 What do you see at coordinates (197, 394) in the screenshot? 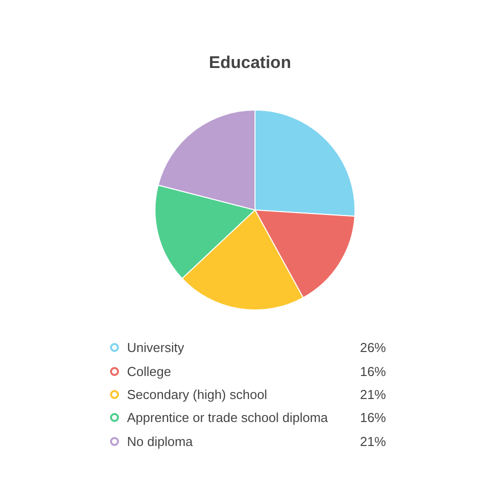
I see `legend-label: Secondary (high) school` at bounding box center [197, 394].